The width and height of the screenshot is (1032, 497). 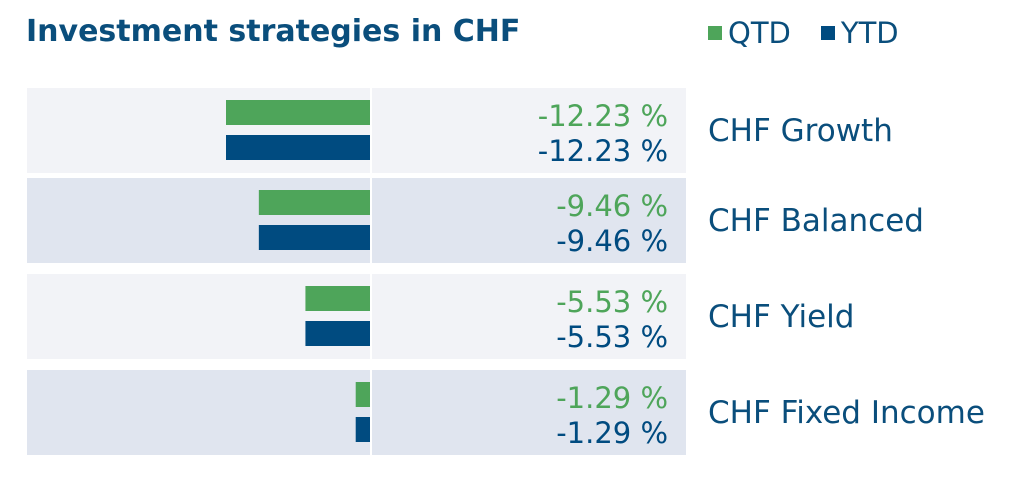 I want to click on bar-qtd-chf-yield, so click(x=338, y=298).